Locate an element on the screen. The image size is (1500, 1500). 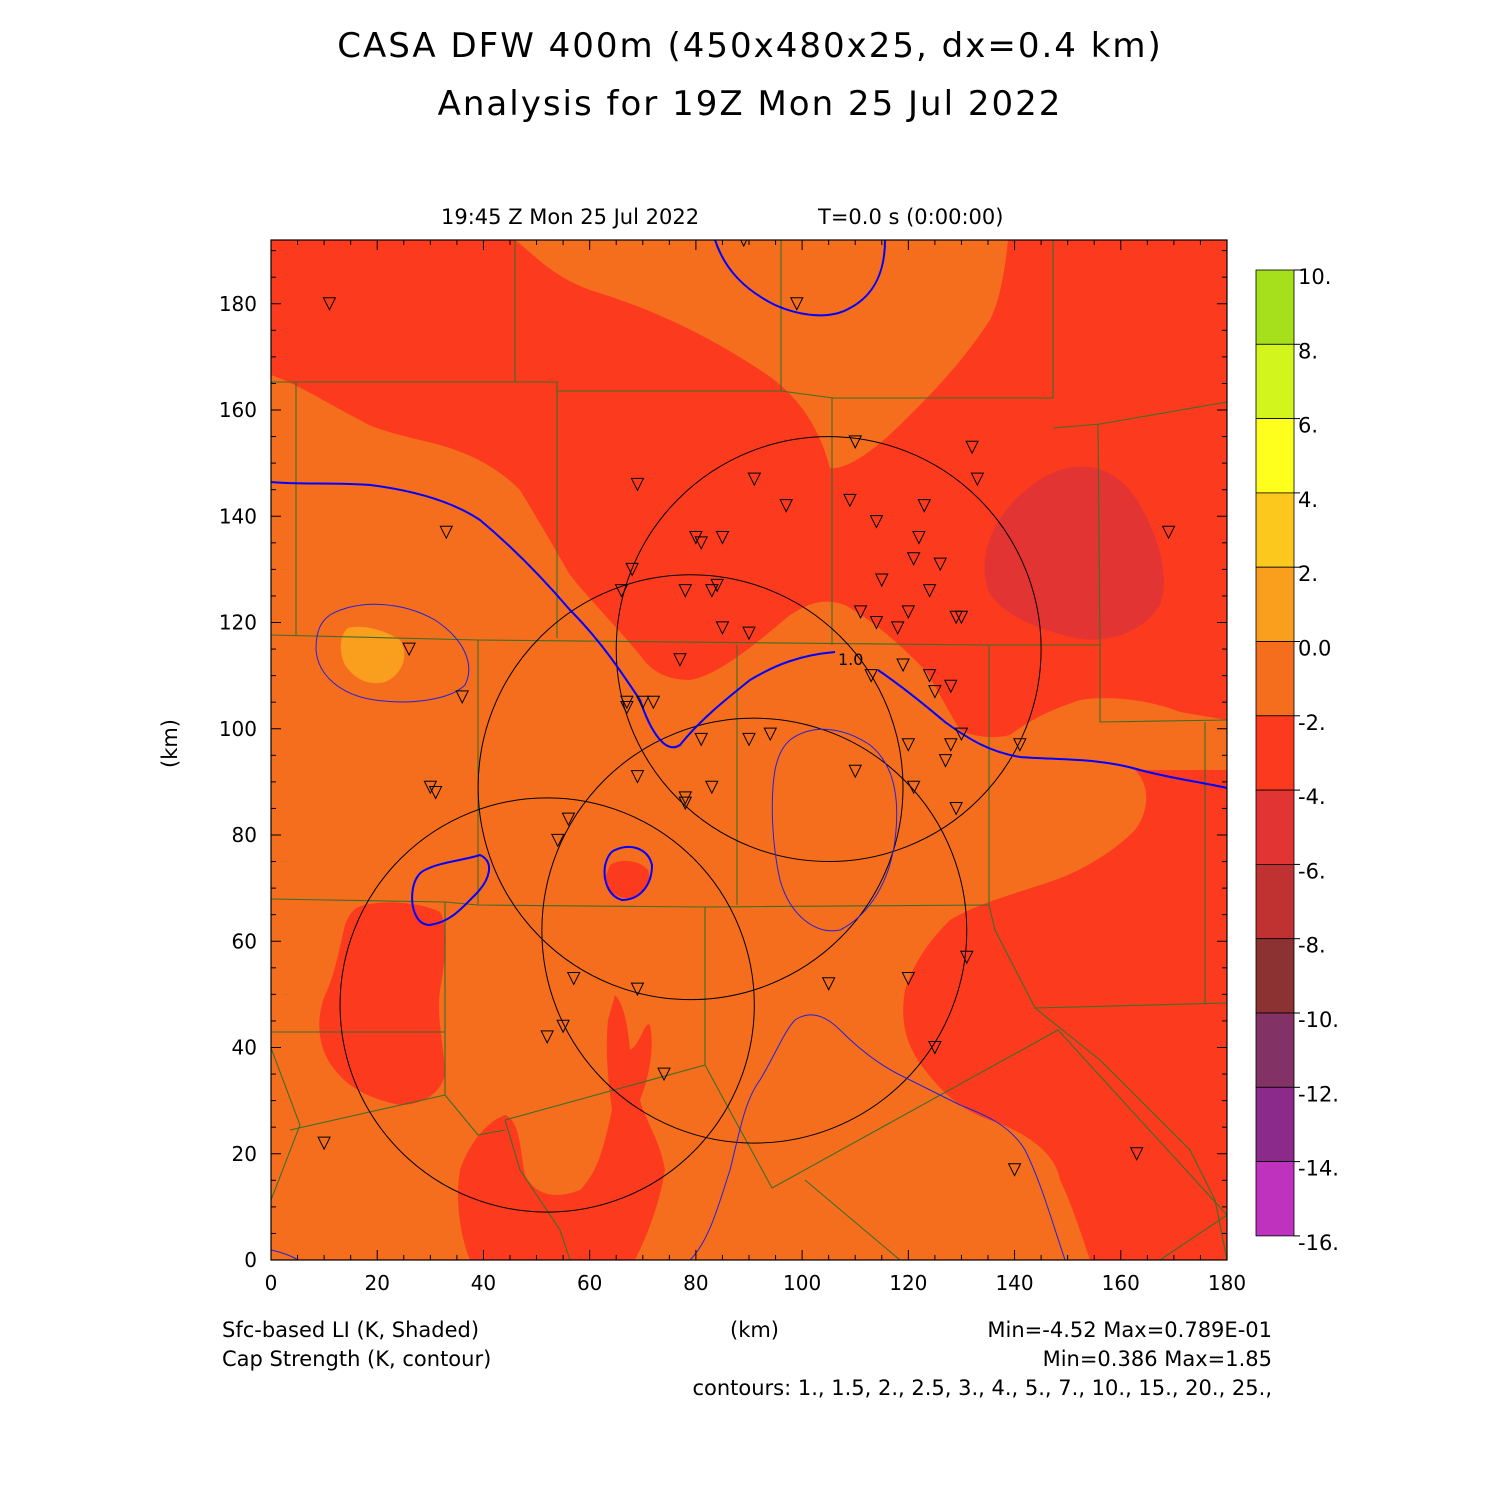
colorbar-label: 6. is located at coordinates (1308, 426).